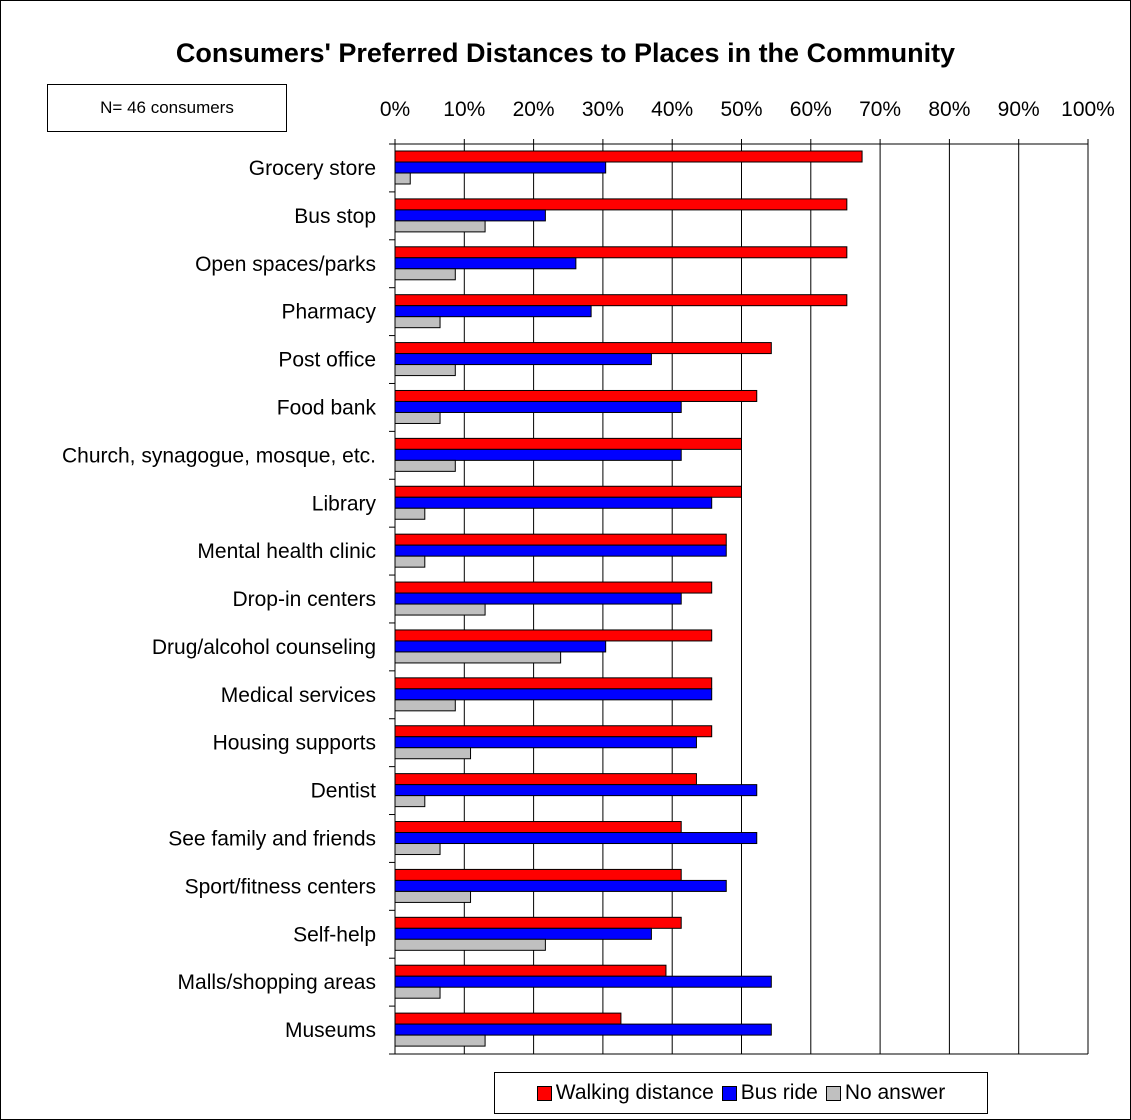 The height and width of the screenshot is (1120, 1131). I want to click on sample-size-box: N= 46 consumers, so click(167, 108).